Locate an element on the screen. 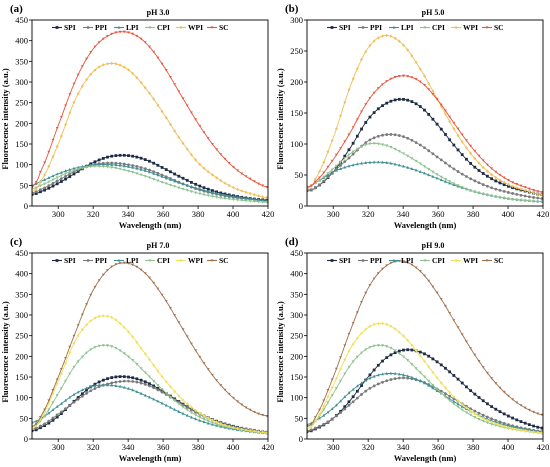  legend-item-wpi: WPI is located at coordinates (189, 260).